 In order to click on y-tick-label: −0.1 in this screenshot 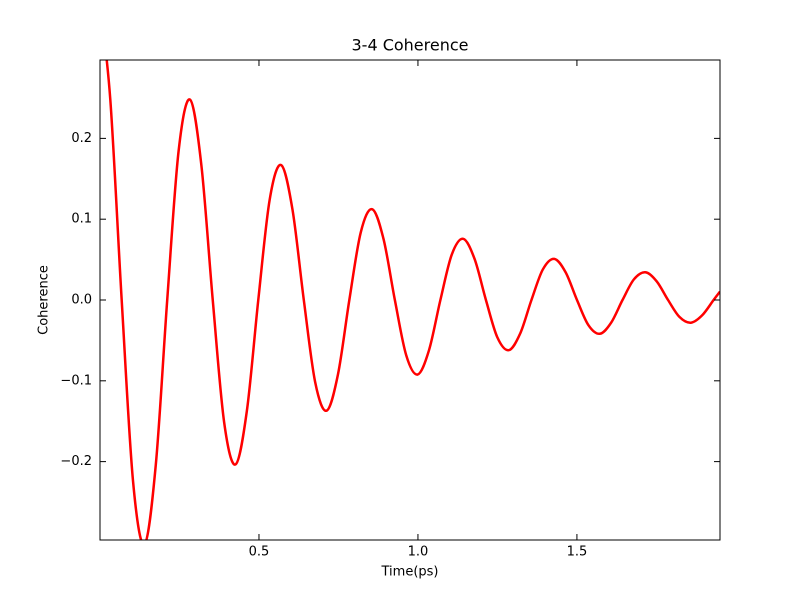, I will do `click(76, 380)`.